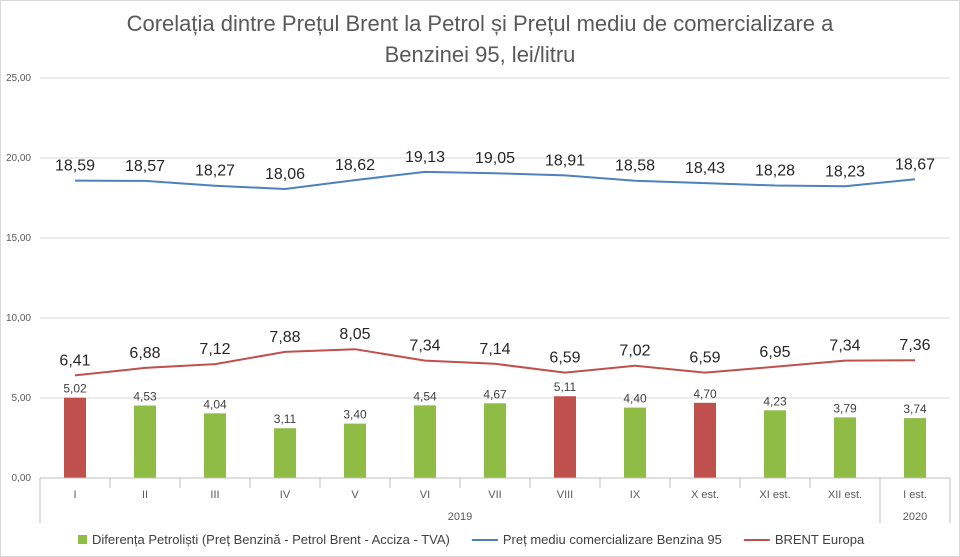 The height and width of the screenshot is (557, 960). Describe the element at coordinates (705, 168) in the screenshot. I see `line-value-label: 18,43` at that location.